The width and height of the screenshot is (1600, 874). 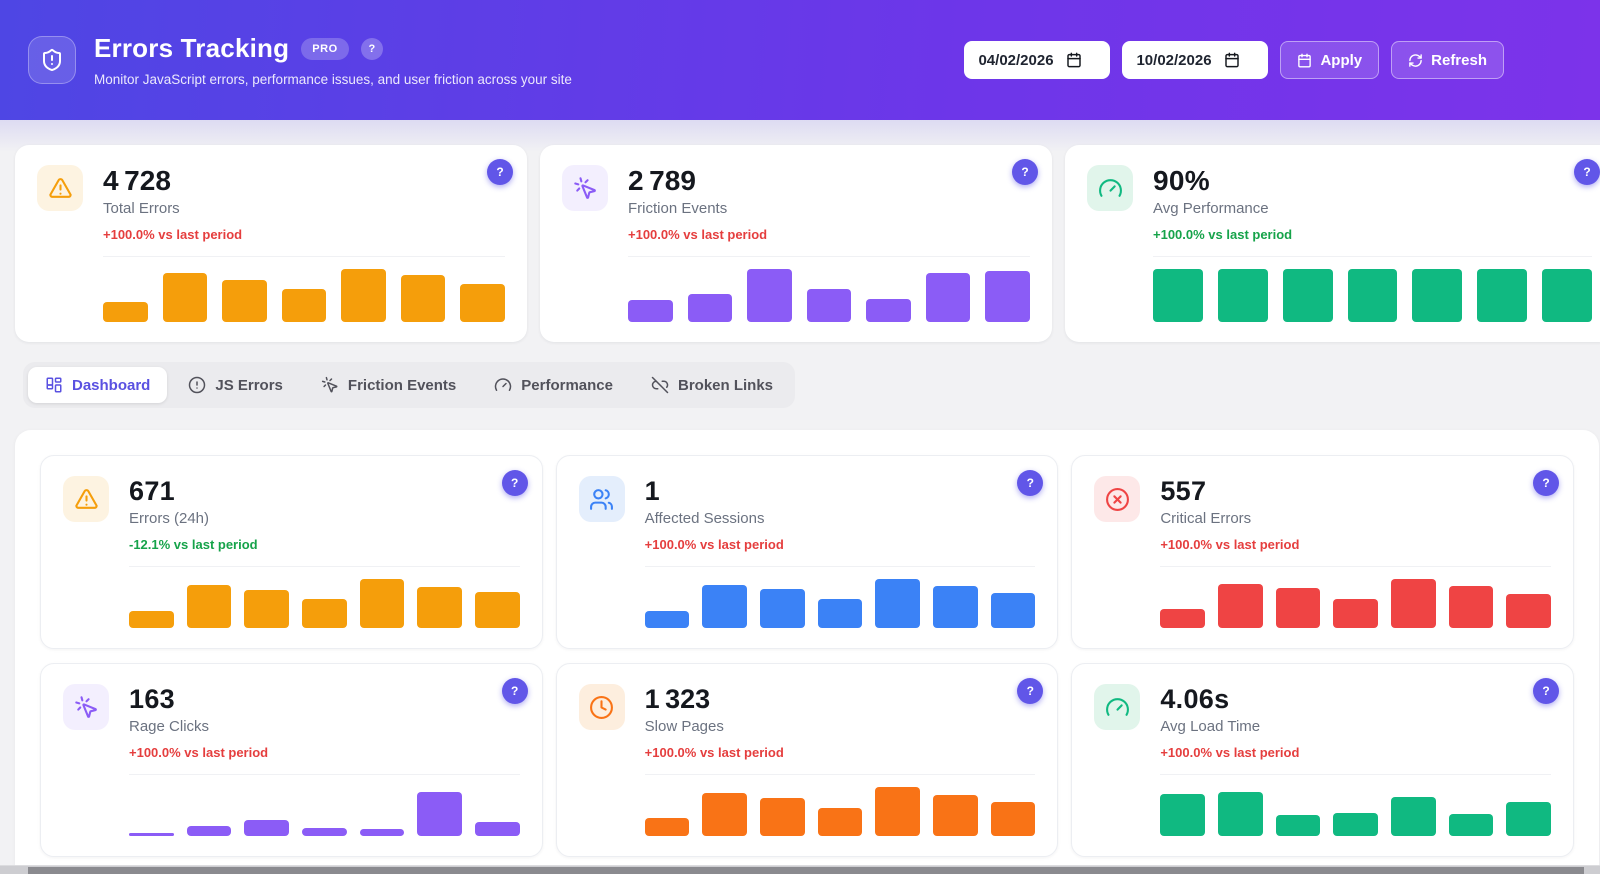 I want to click on header-controls: 04/02/2026 10/02/2026 Apply Refresh, so click(x=1234, y=60).